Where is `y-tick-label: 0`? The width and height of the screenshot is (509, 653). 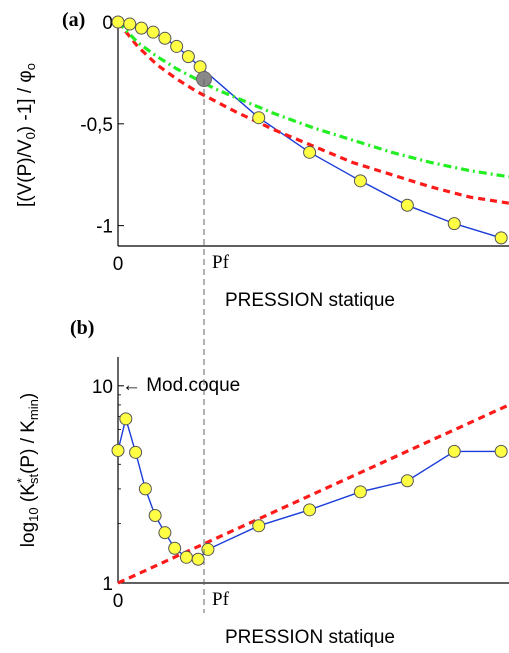 y-tick-label: 0 is located at coordinates (107, 23).